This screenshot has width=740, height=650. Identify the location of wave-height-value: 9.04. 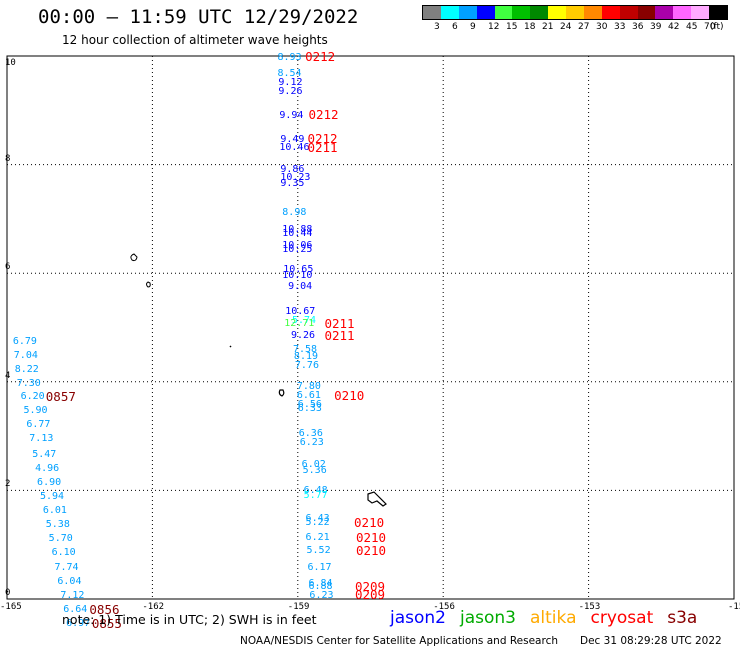
(300, 287).